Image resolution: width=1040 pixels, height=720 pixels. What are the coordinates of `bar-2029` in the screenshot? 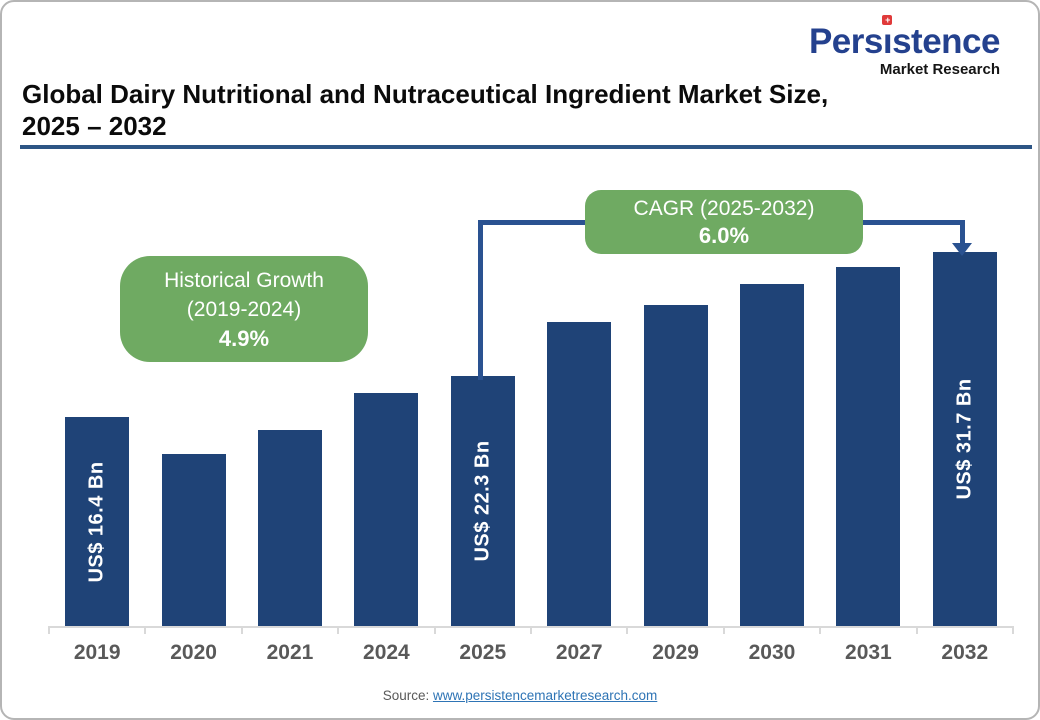 It's located at (675, 465).